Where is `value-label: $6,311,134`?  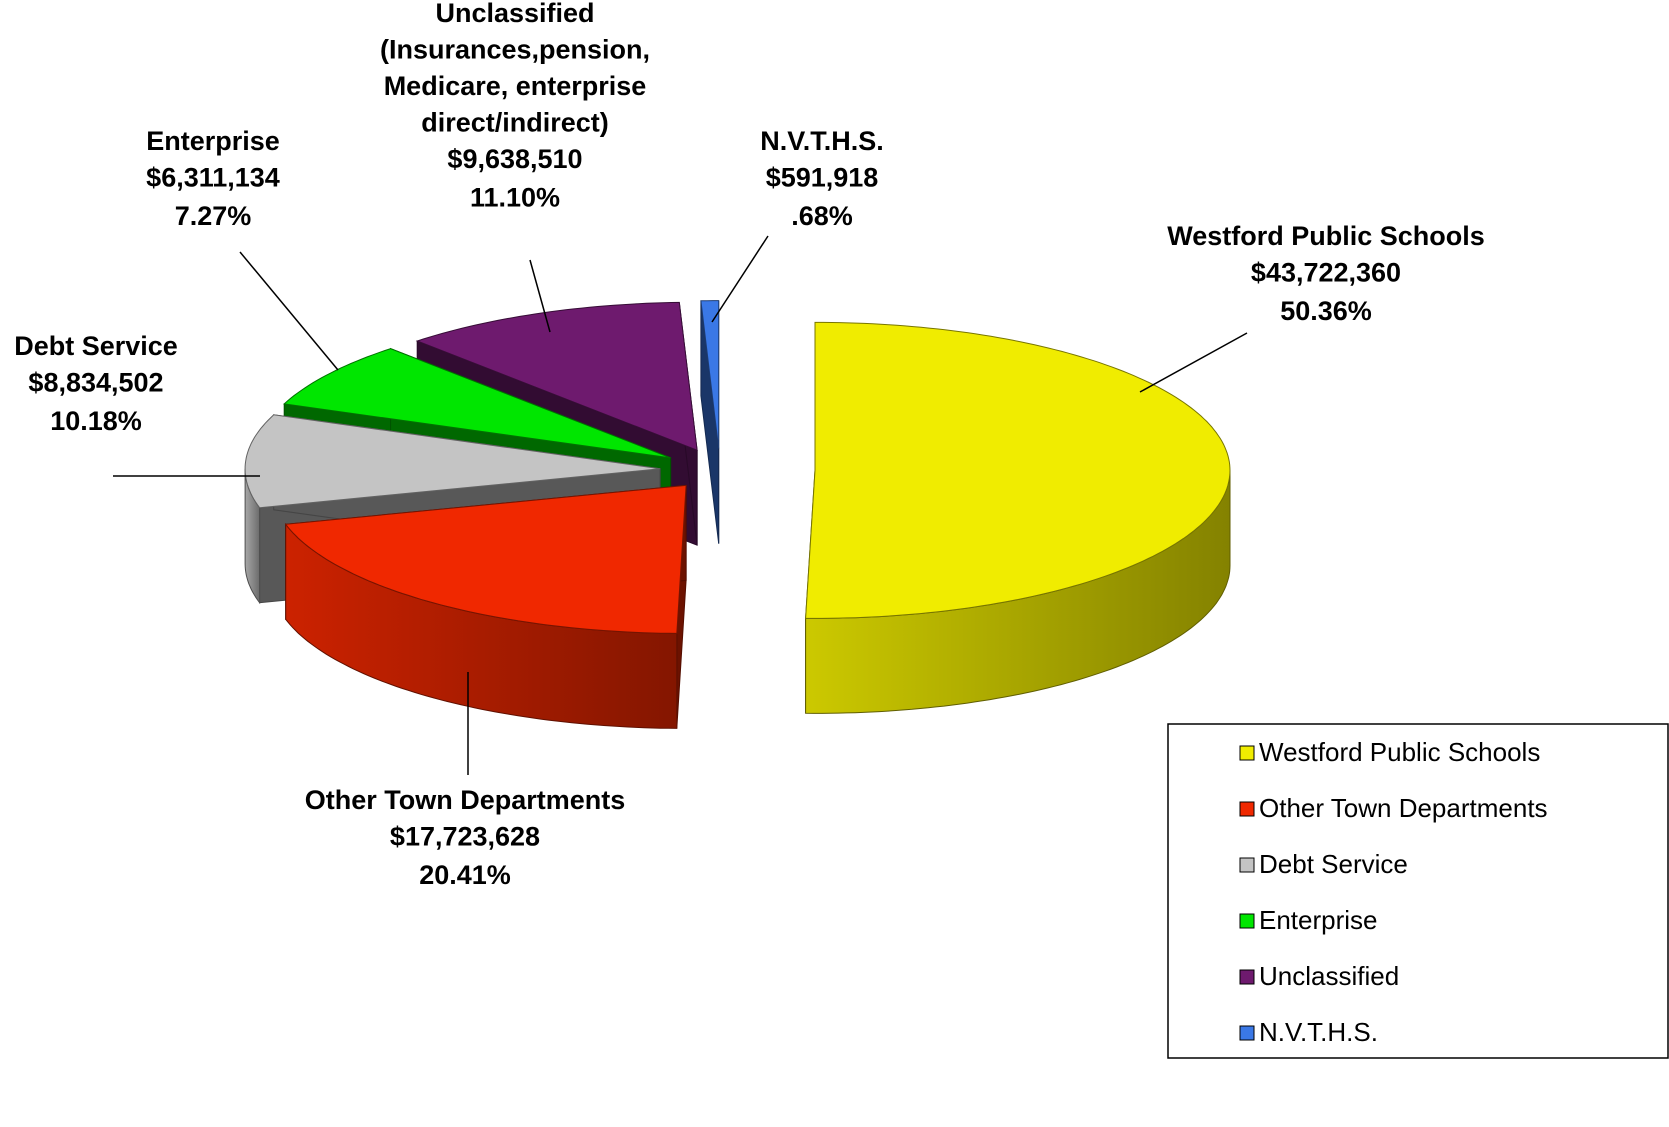
value-label: $6,311,134 is located at coordinates (213, 178).